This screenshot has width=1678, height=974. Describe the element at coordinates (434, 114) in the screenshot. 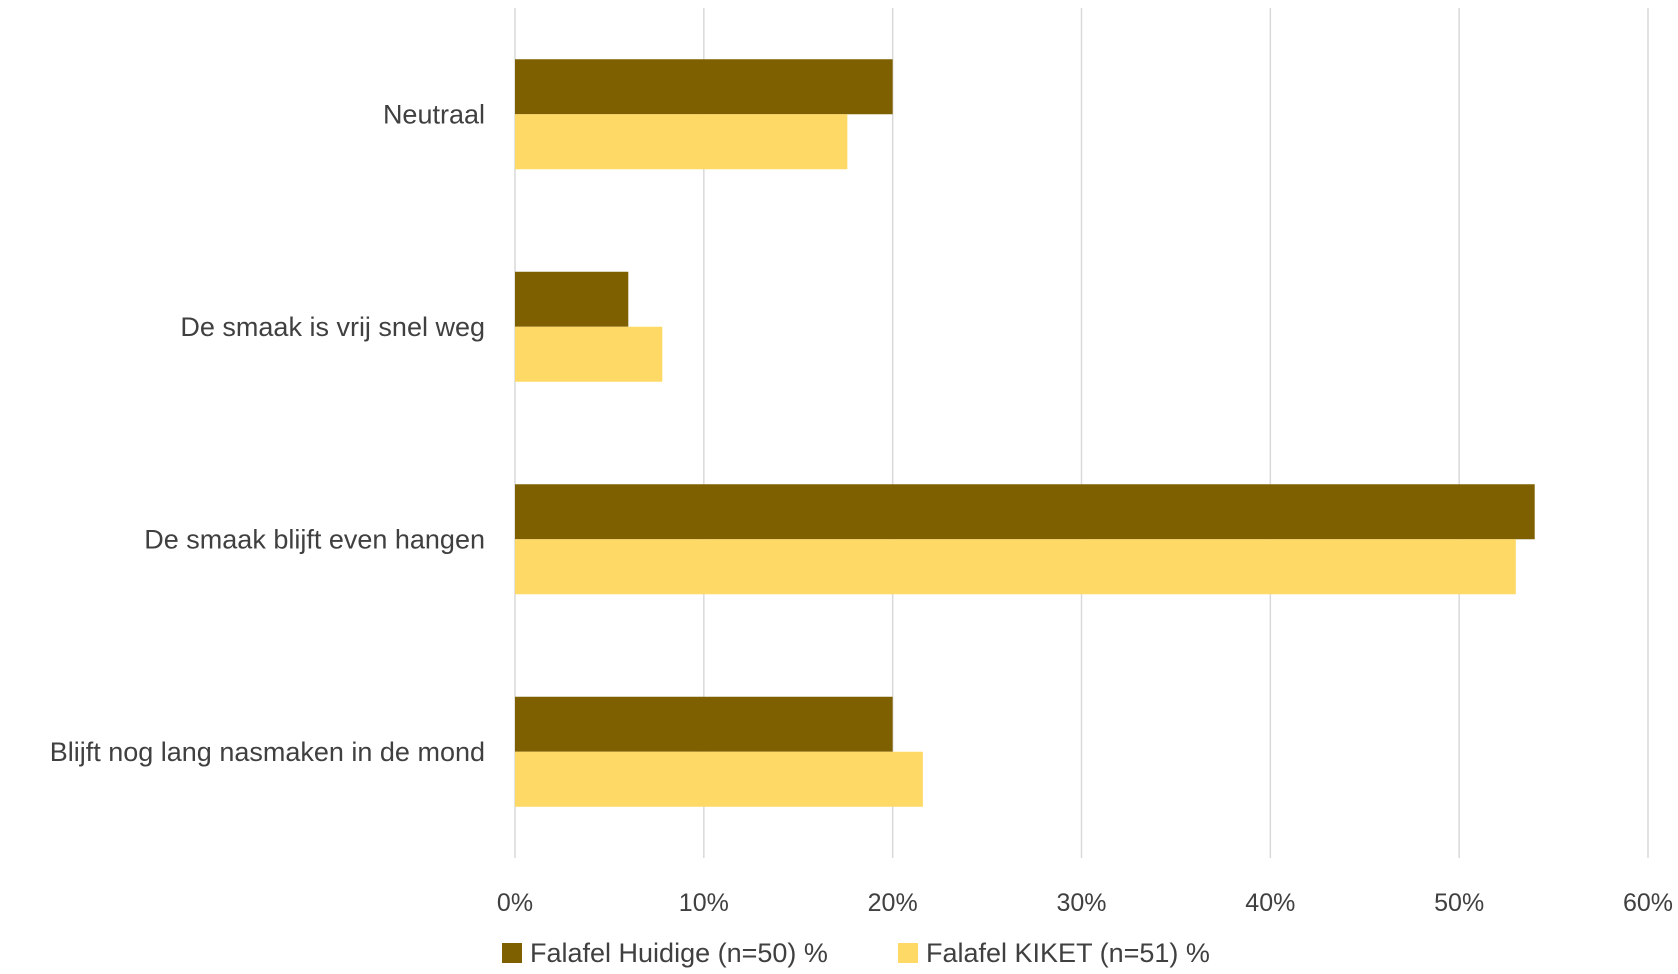

I see `category-label-1: Neutraal` at that location.